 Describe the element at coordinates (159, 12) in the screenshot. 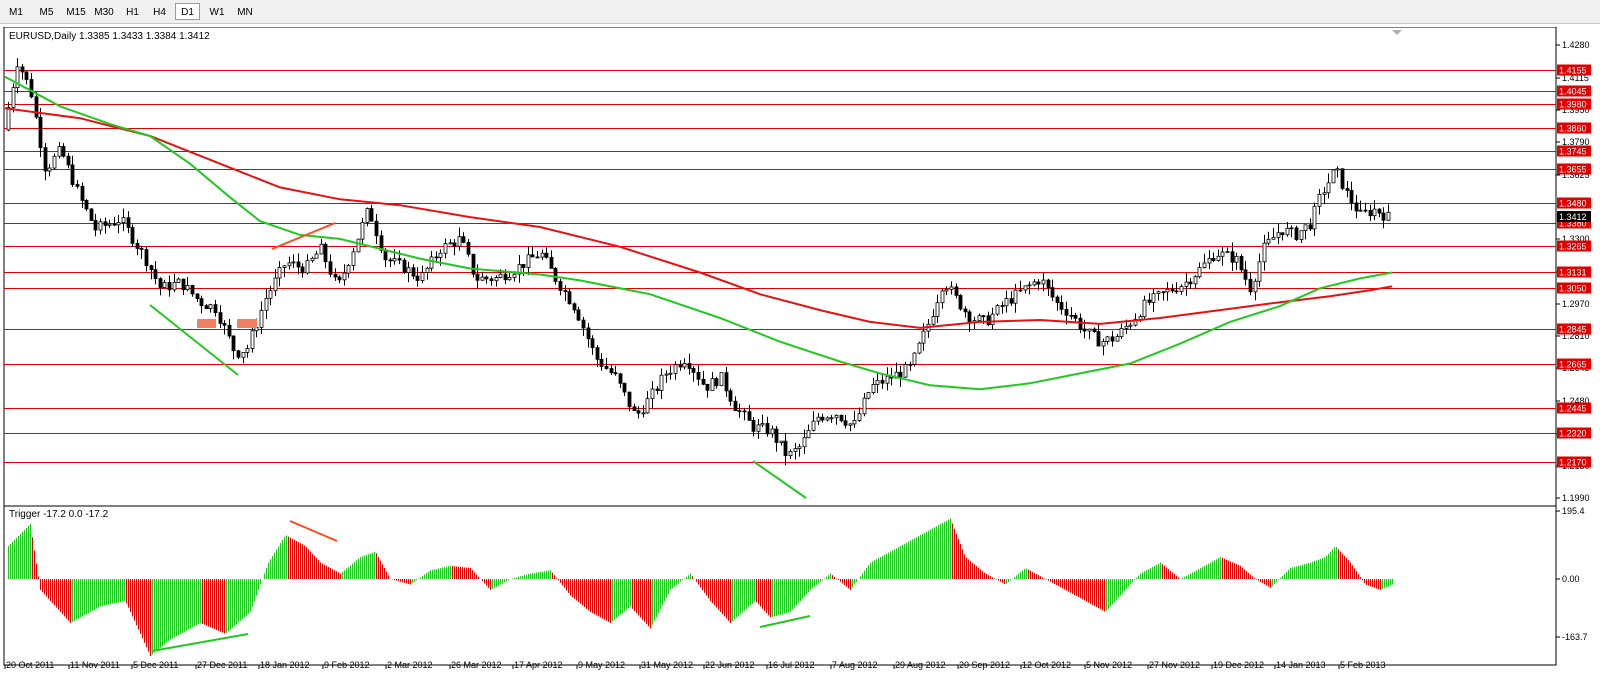

I see `timeframe-h4-button: H4` at that location.